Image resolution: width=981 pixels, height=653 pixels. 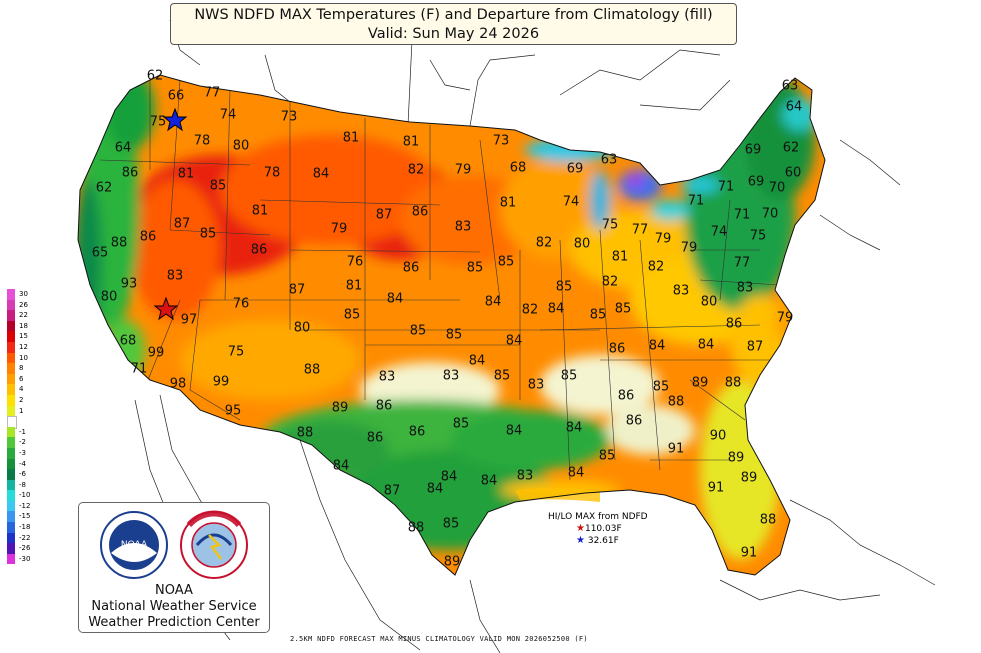 I want to click on temperature-label: 68, so click(x=518, y=168).